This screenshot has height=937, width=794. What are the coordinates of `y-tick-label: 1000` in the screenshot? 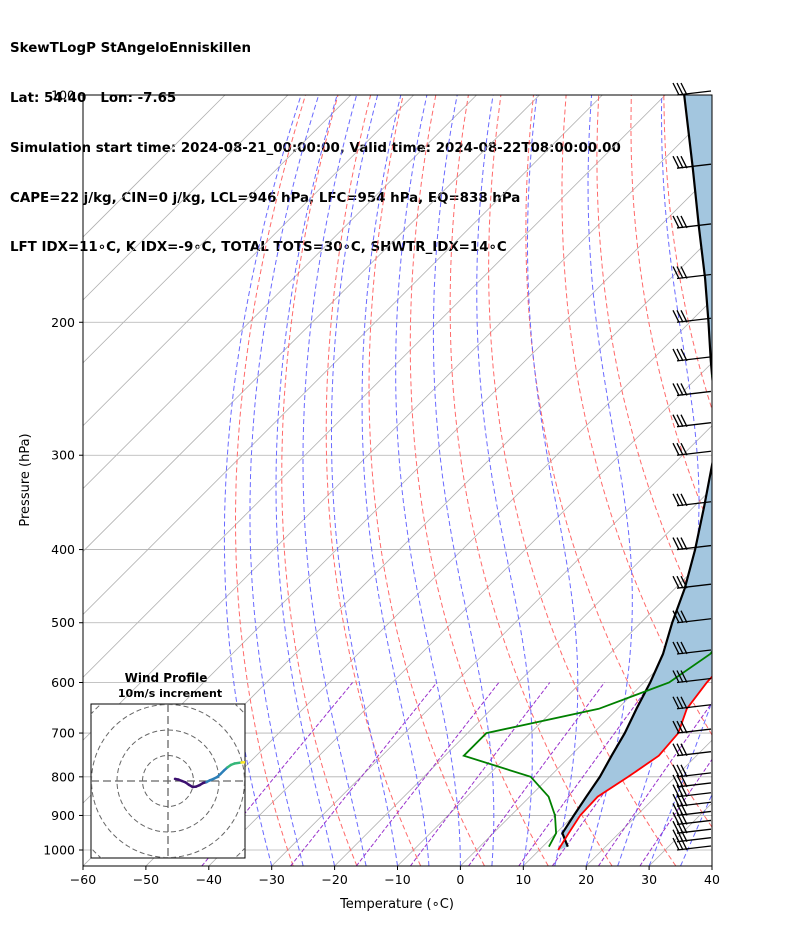 It's located at (59, 850).